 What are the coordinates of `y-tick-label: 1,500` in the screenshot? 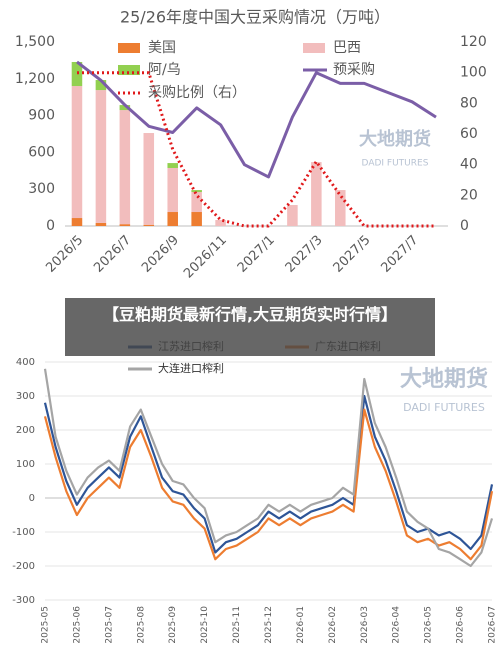 It's located at (35, 42).